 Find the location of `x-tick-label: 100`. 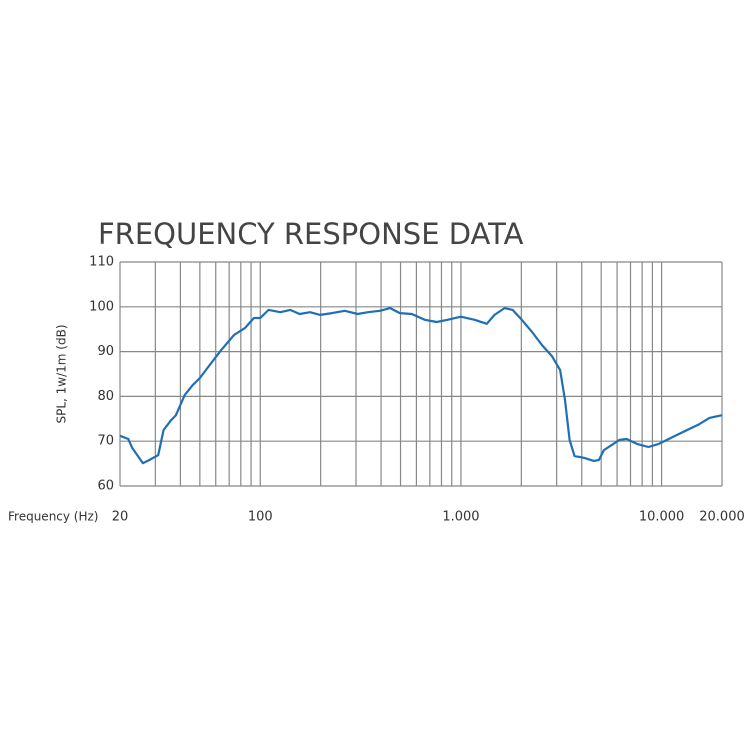

x-tick-label: 100 is located at coordinates (260, 517).